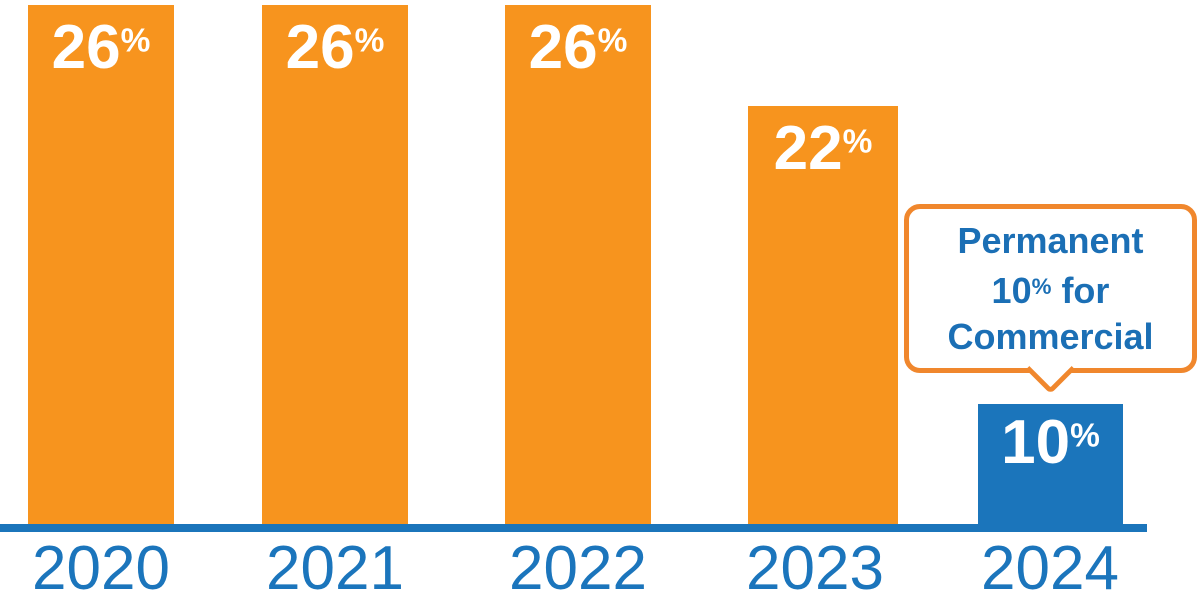  Describe the element at coordinates (578, 568) in the screenshot. I see `axis-label-2022: 2022` at that location.